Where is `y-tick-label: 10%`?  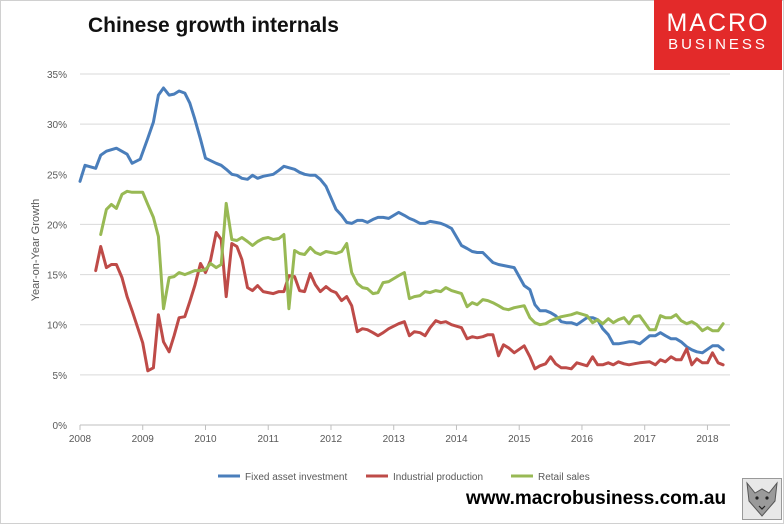 y-tick-label: 10% is located at coordinates (57, 326).